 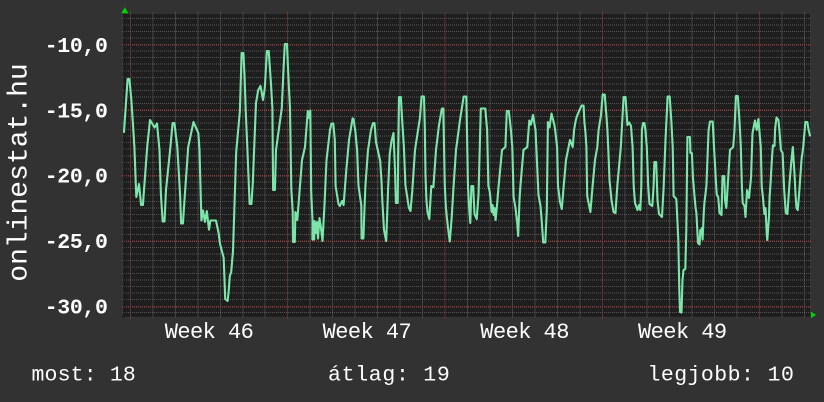 I want to click on svg-text: átlag: 19, so click(x=389, y=376).